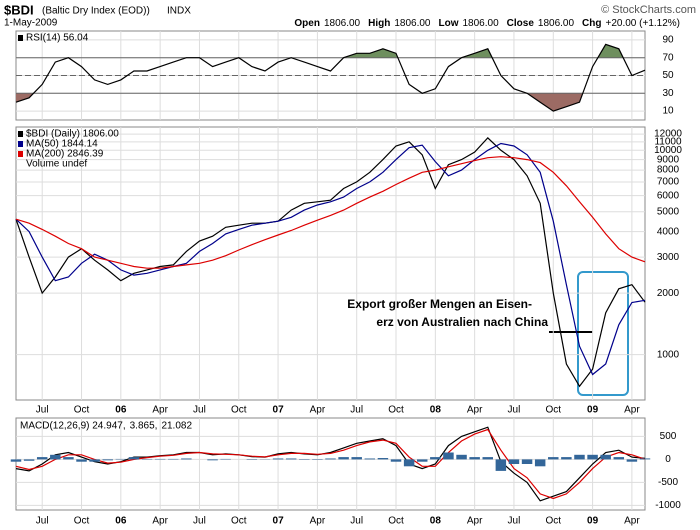  What do you see at coordinates (668, 40) in the screenshot?
I see `y-tick-label: 90` at bounding box center [668, 40].